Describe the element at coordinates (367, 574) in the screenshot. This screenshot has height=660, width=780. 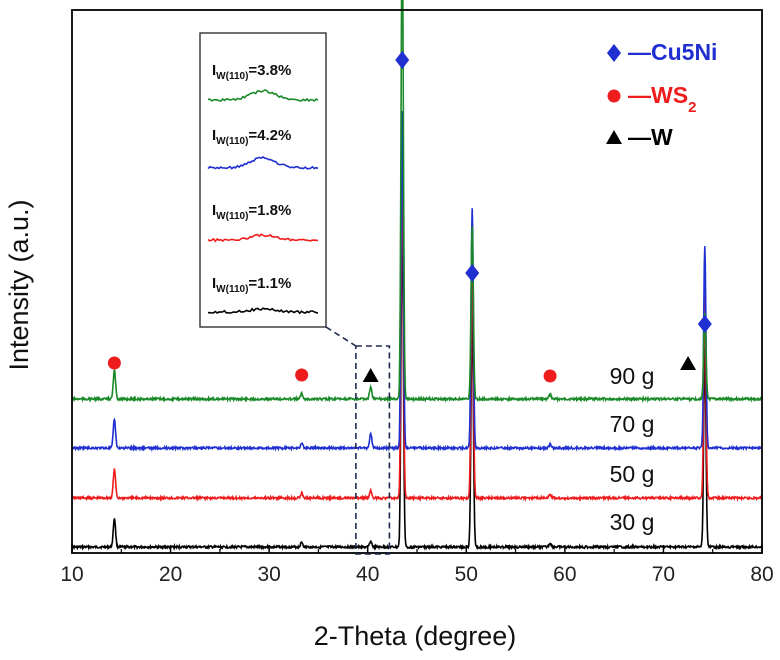
I see `x-tick-label-40: 40` at that location.